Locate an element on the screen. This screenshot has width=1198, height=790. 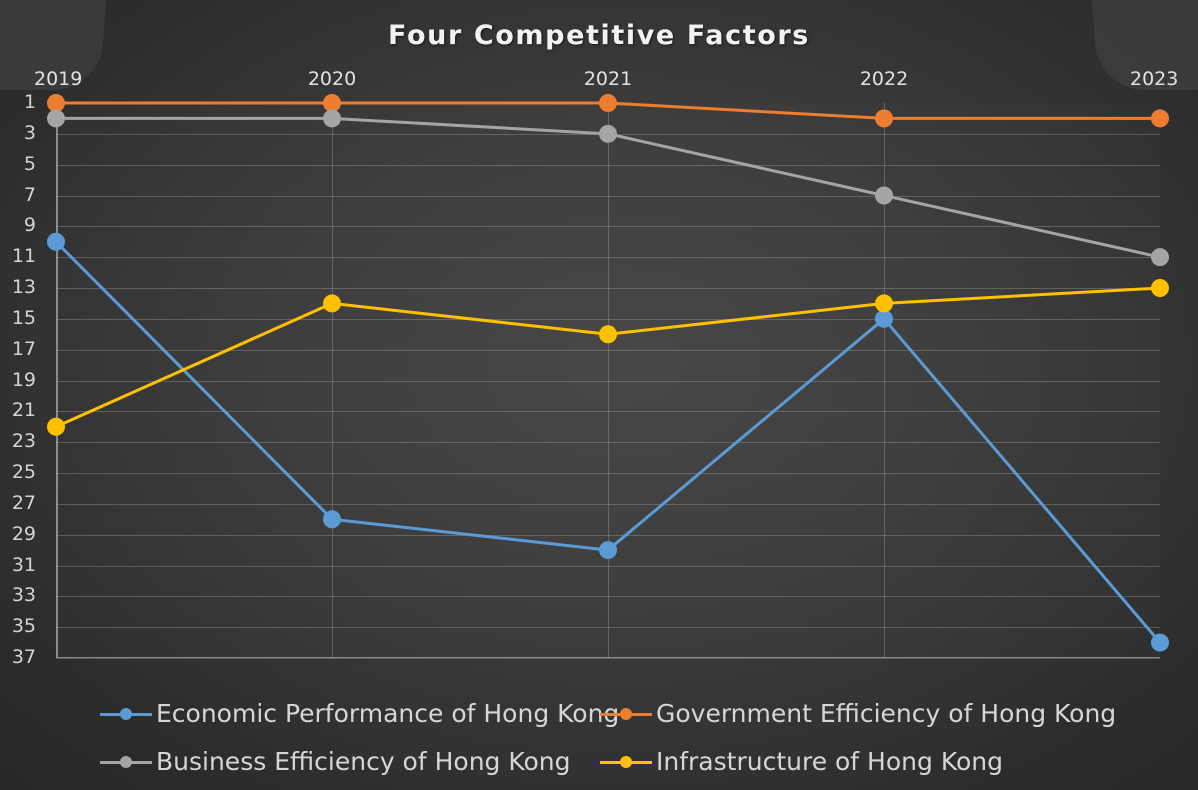
y-axis-tick-label: 1 is located at coordinates (29, 102).